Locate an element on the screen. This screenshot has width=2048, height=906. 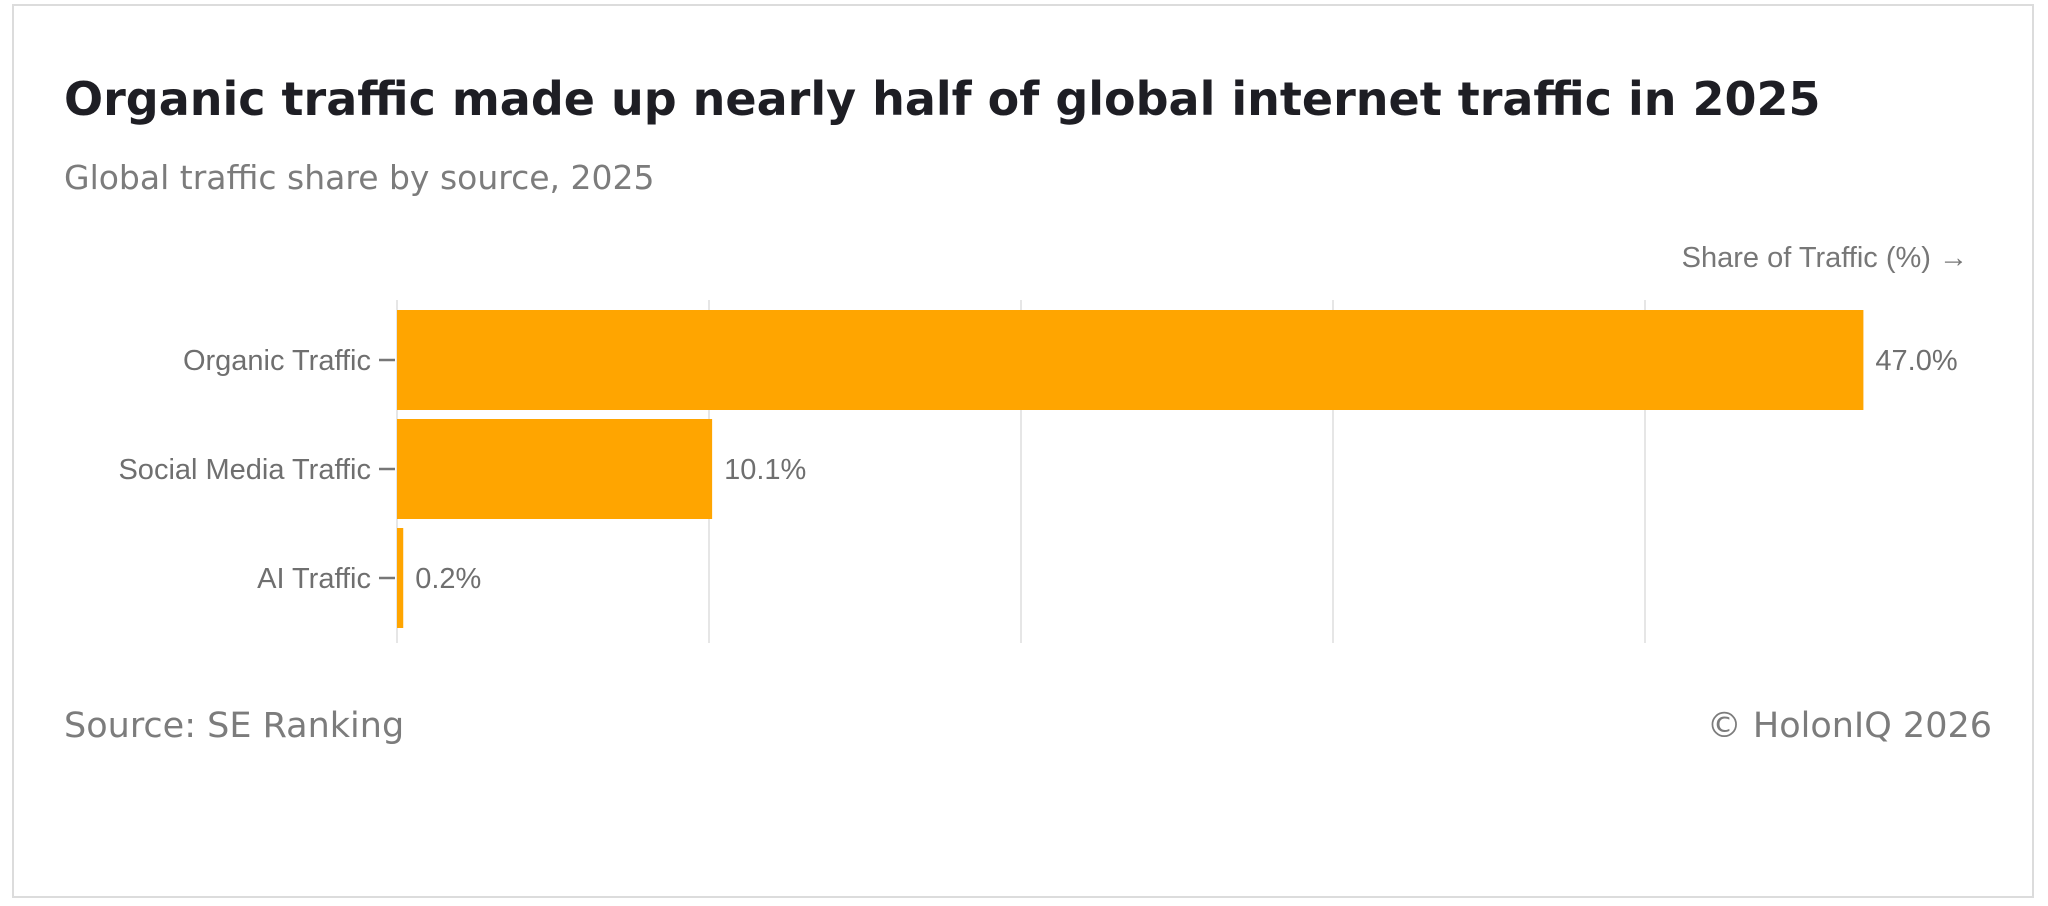
category-label-ai-traffic: AI Traffic is located at coordinates (314, 579).